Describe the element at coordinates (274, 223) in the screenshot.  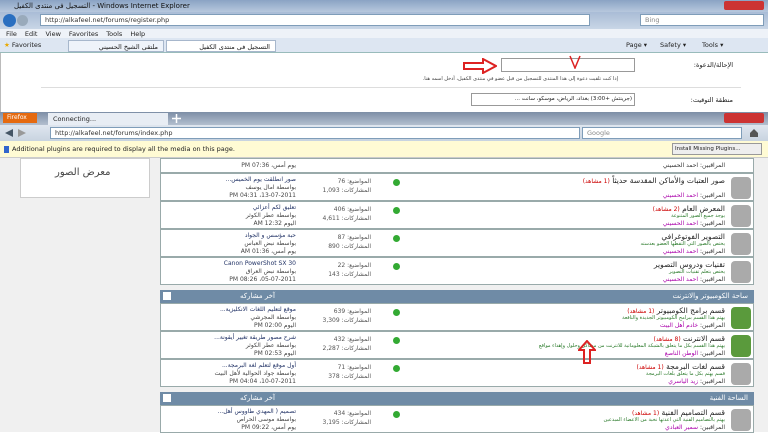
I see `last-post-date: اليوم 12:32 AM` at that location.